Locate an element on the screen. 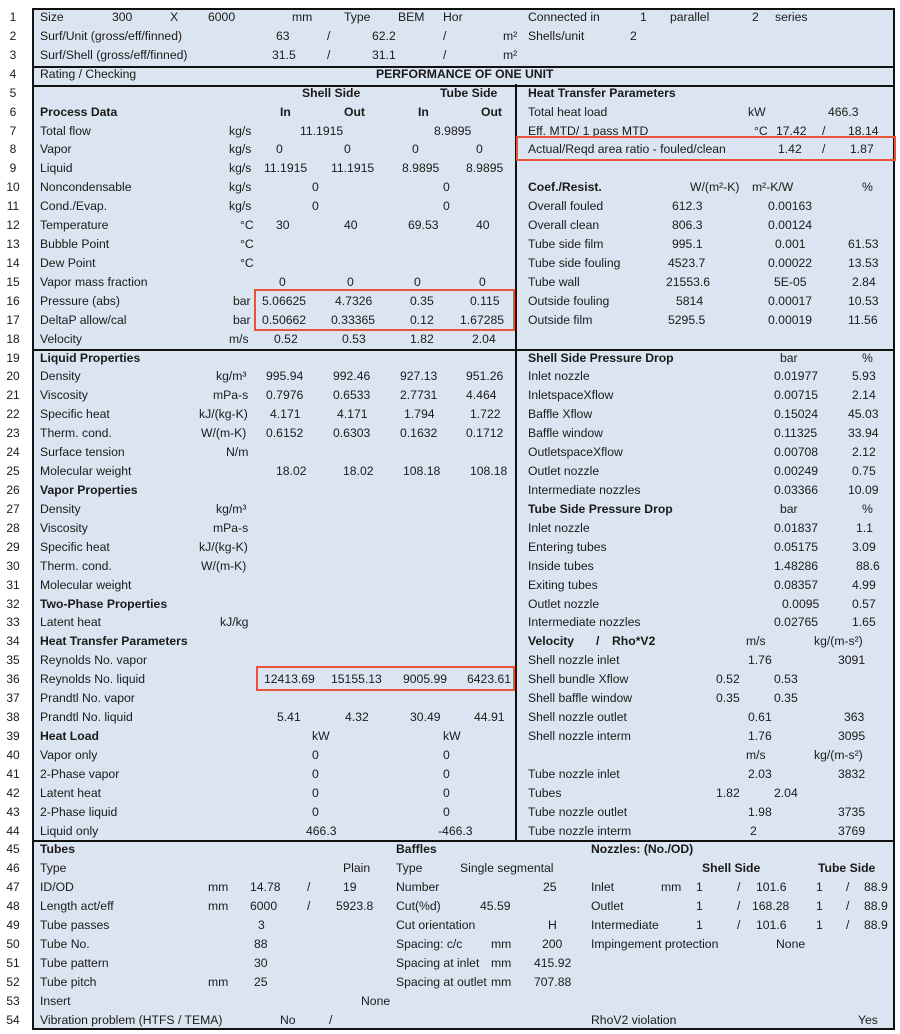  cell-text: 33.94 is located at coordinates (863, 433).